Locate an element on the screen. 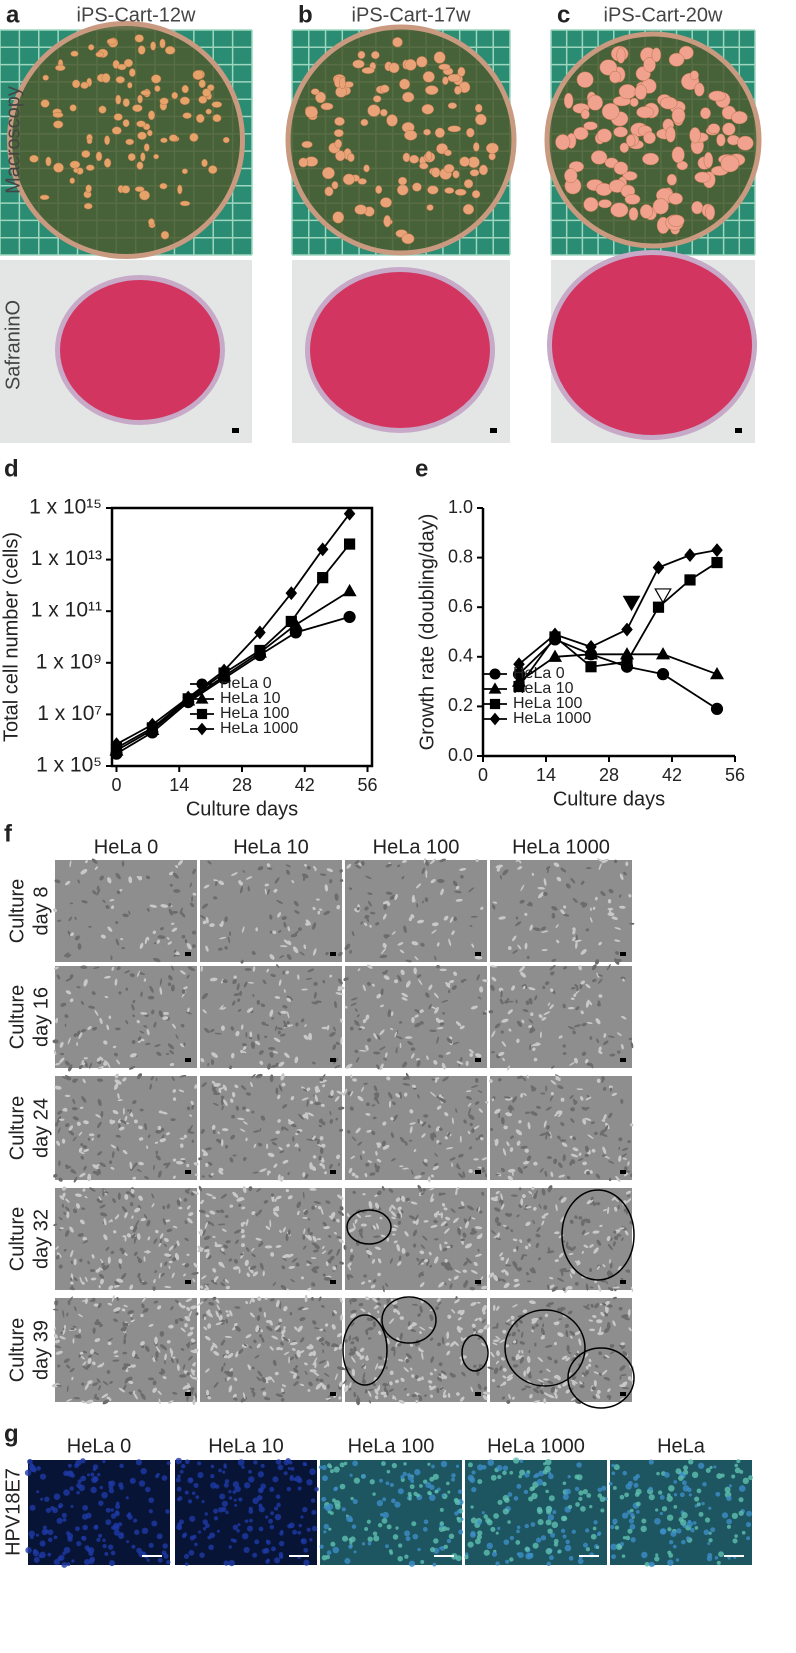  safranin-photo is located at coordinates (126, 351).